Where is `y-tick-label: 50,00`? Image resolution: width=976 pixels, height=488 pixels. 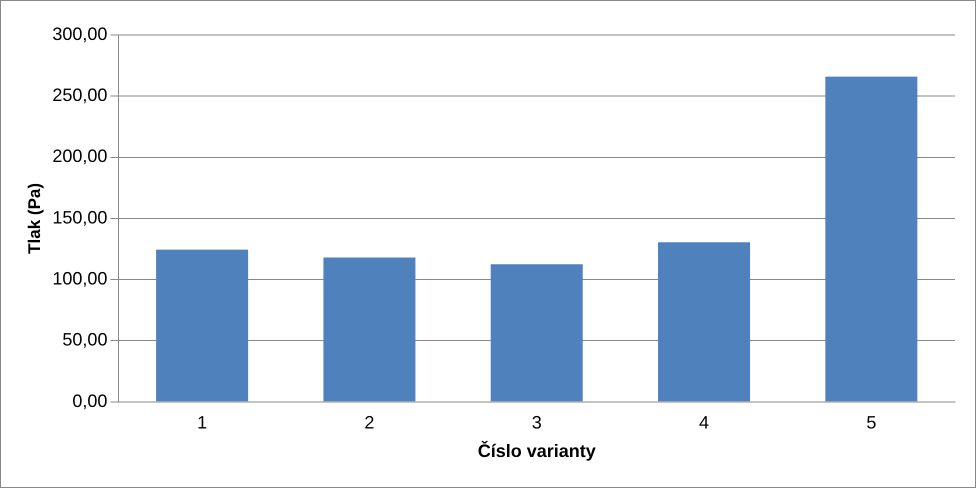
y-tick-label: 50,00 is located at coordinates (85, 340).